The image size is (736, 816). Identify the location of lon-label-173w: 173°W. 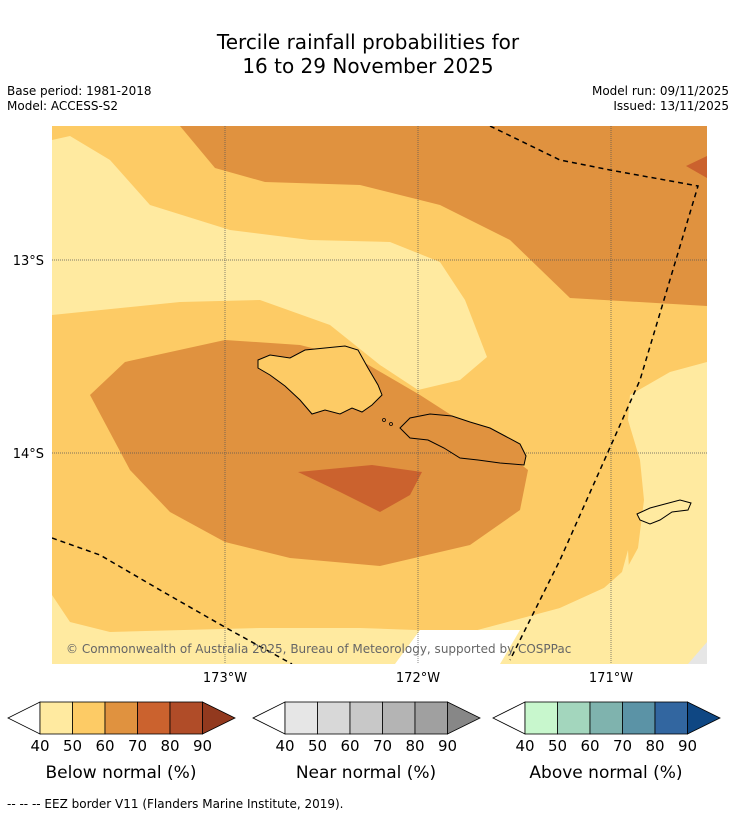
(225, 678).